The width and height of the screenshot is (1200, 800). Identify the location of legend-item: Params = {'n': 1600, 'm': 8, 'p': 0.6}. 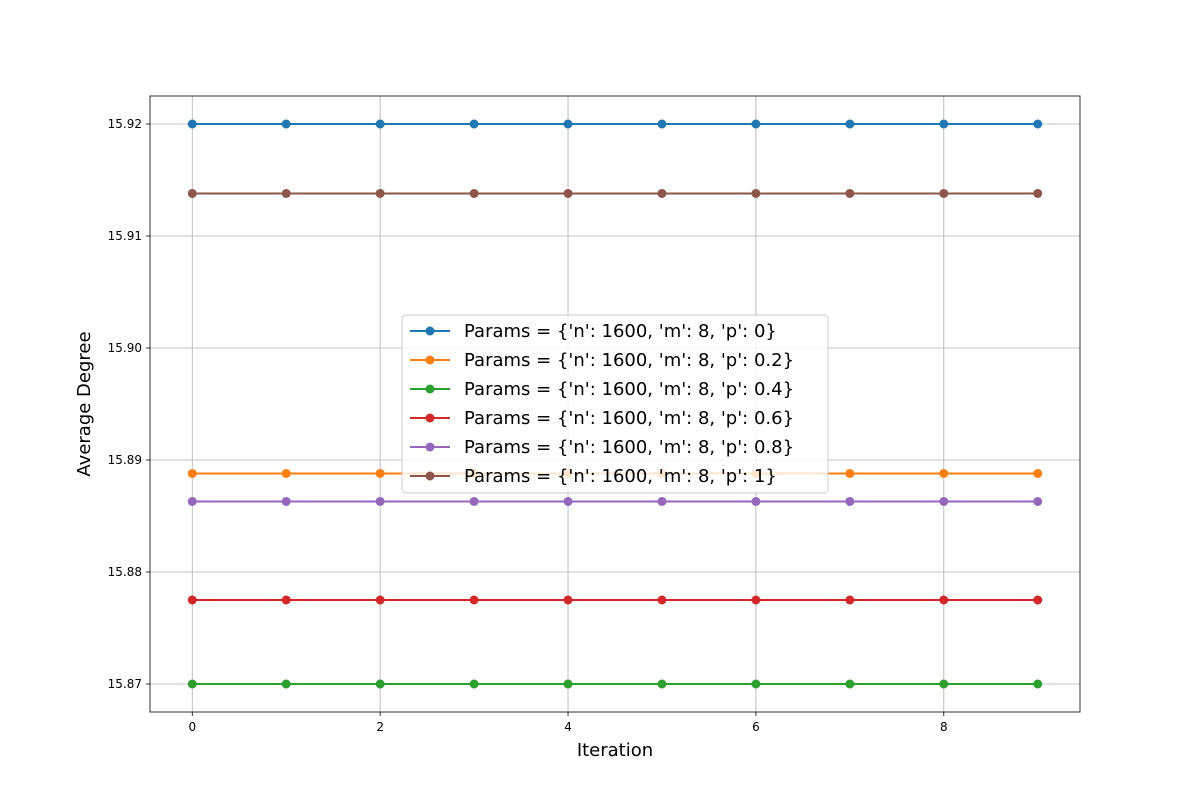
(602, 418).